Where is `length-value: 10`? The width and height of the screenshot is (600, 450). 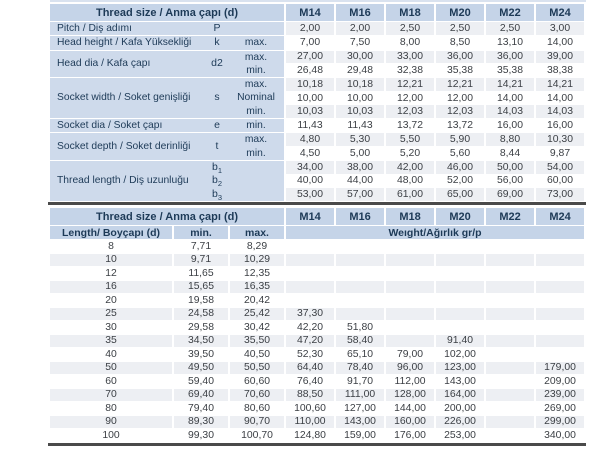
length-value: 10 is located at coordinates (111, 259).